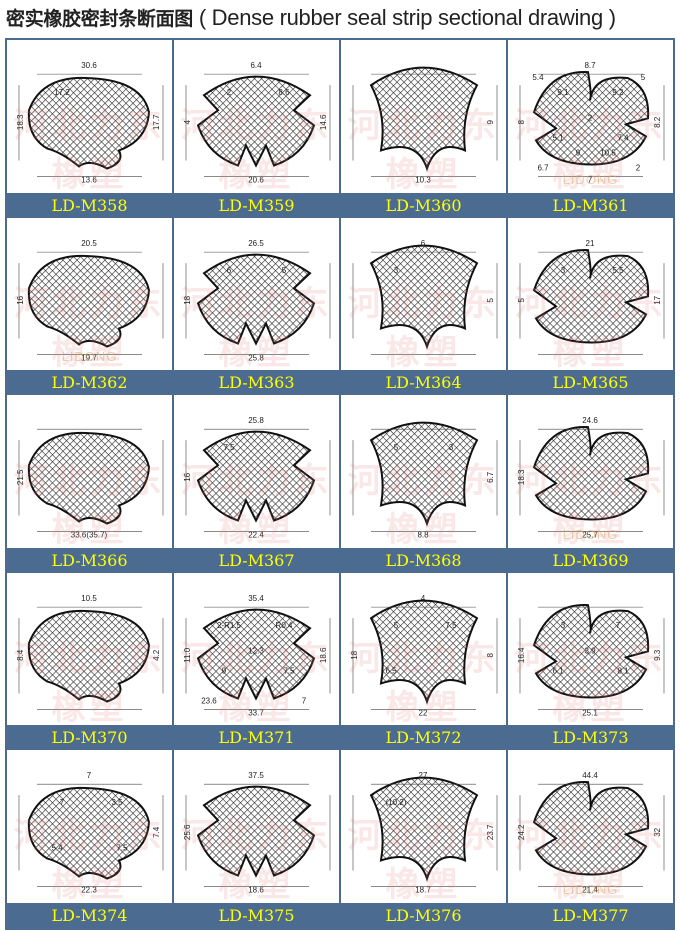 The width and height of the screenshot is (680, 931). What do you see at coordinates (289, 670) in the screenshot?
I see `dimension-label: 7.5` at bounding box center [289, 670].